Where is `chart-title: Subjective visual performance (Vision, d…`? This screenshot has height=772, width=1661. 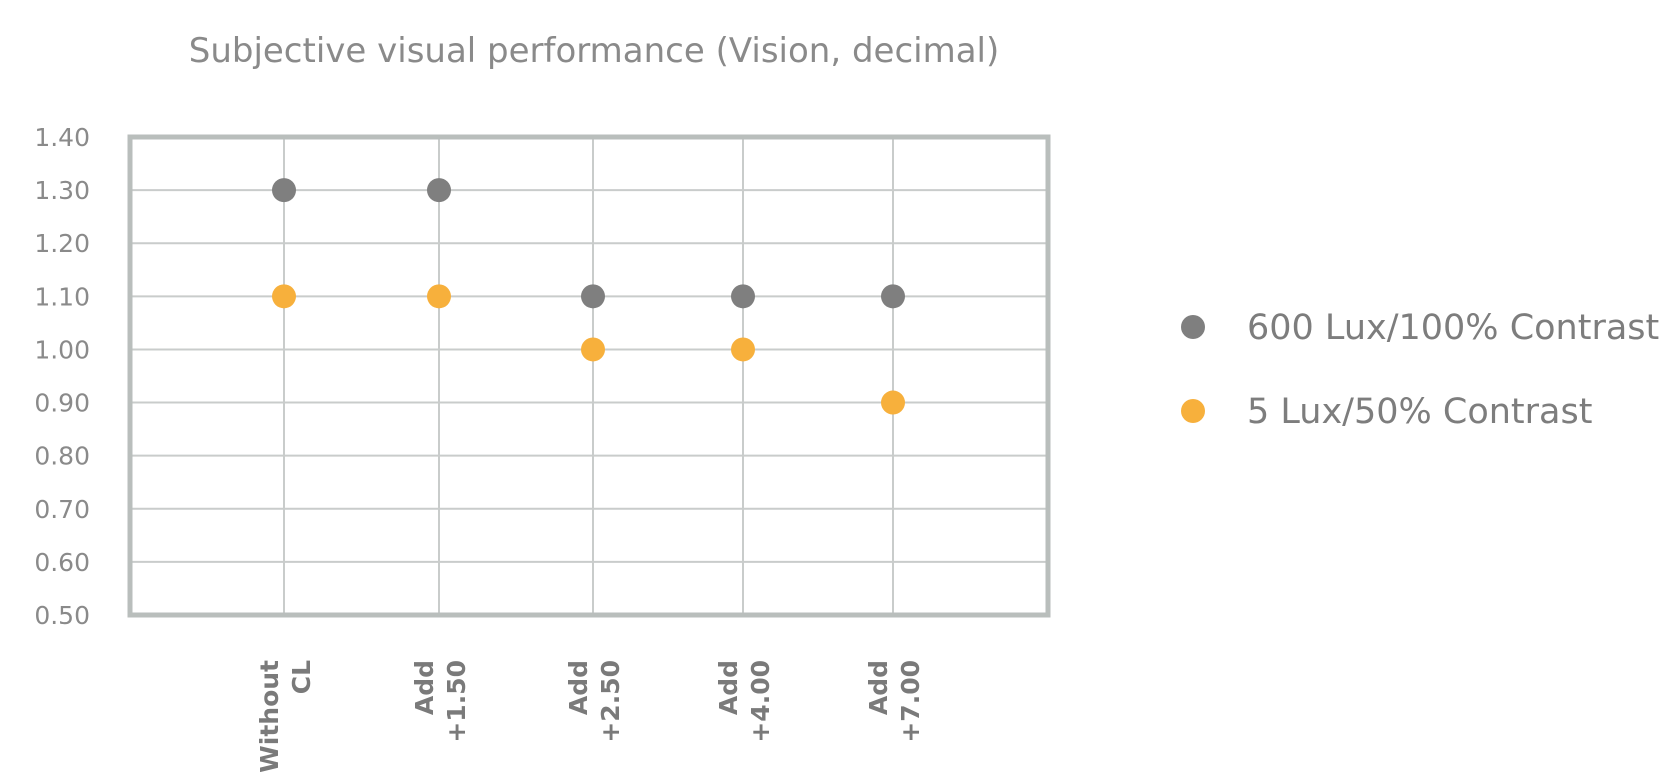 chart-title: Subjective visual performance (Vision, d… is located at coordinates (594, 51).